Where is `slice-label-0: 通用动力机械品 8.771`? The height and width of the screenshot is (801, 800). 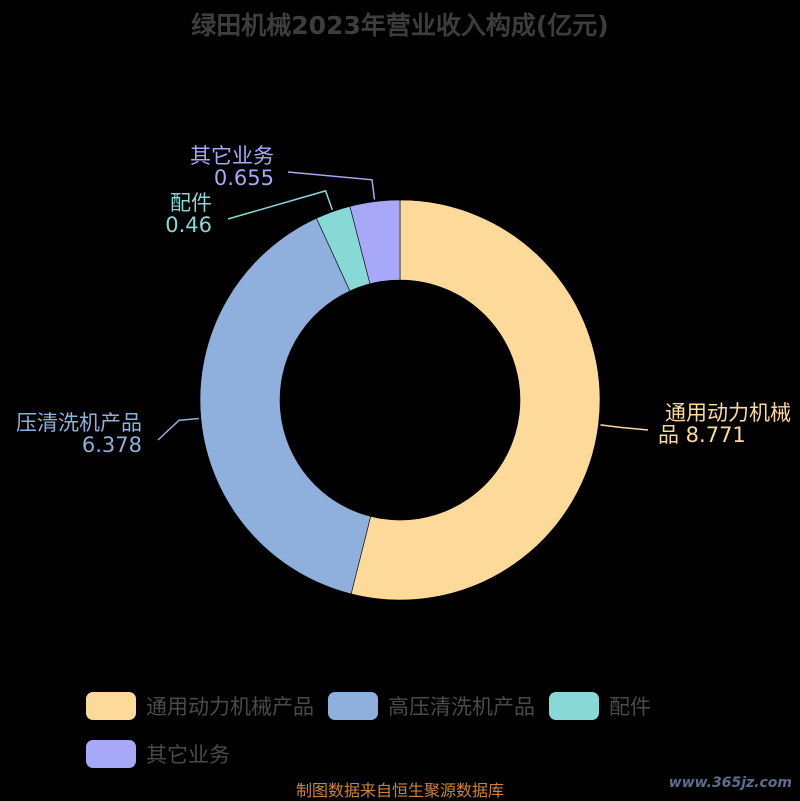 slice-label-0: 通用动力机械品 8.771 is located at coordinates (724, 424).